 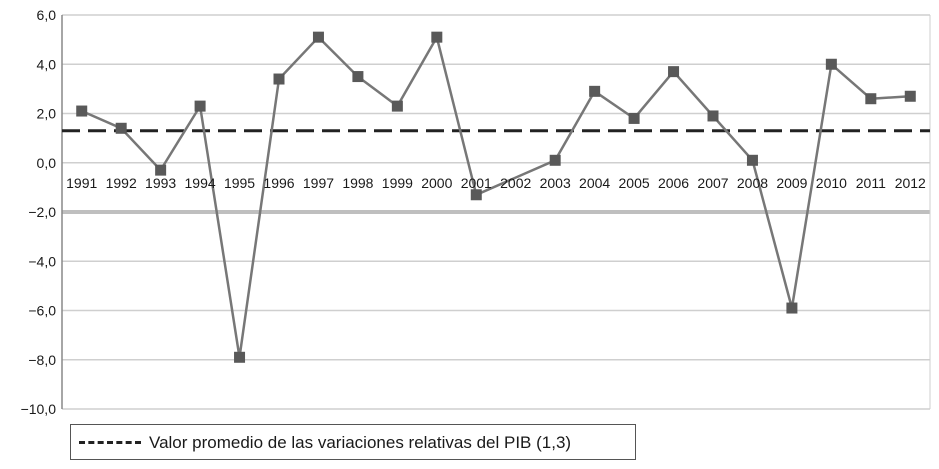 What do you see at coordinates (831, 183) in the screenshot?
I see `x-tick-label: 2010` at bounding box center [831, 183].